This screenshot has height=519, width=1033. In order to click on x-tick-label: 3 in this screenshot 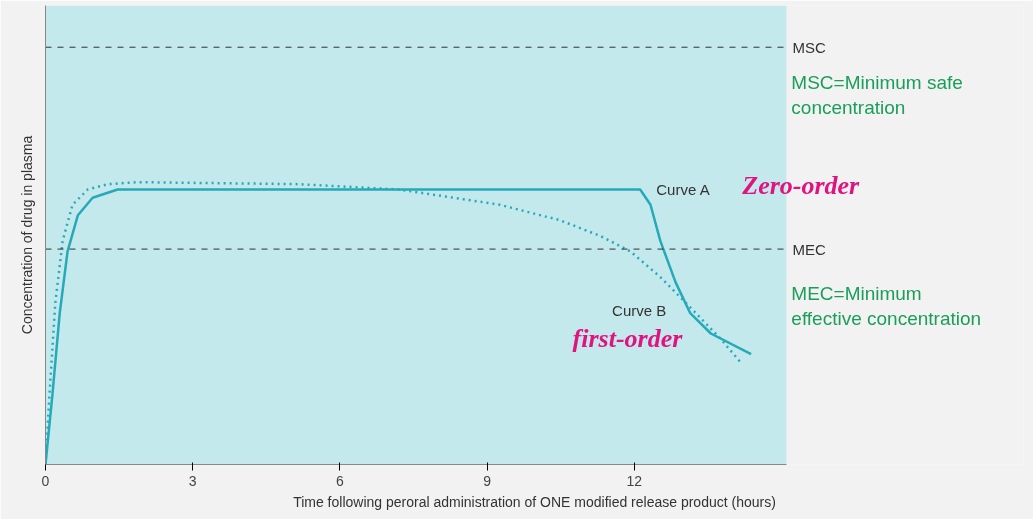, I will do `click(192, 480)`.